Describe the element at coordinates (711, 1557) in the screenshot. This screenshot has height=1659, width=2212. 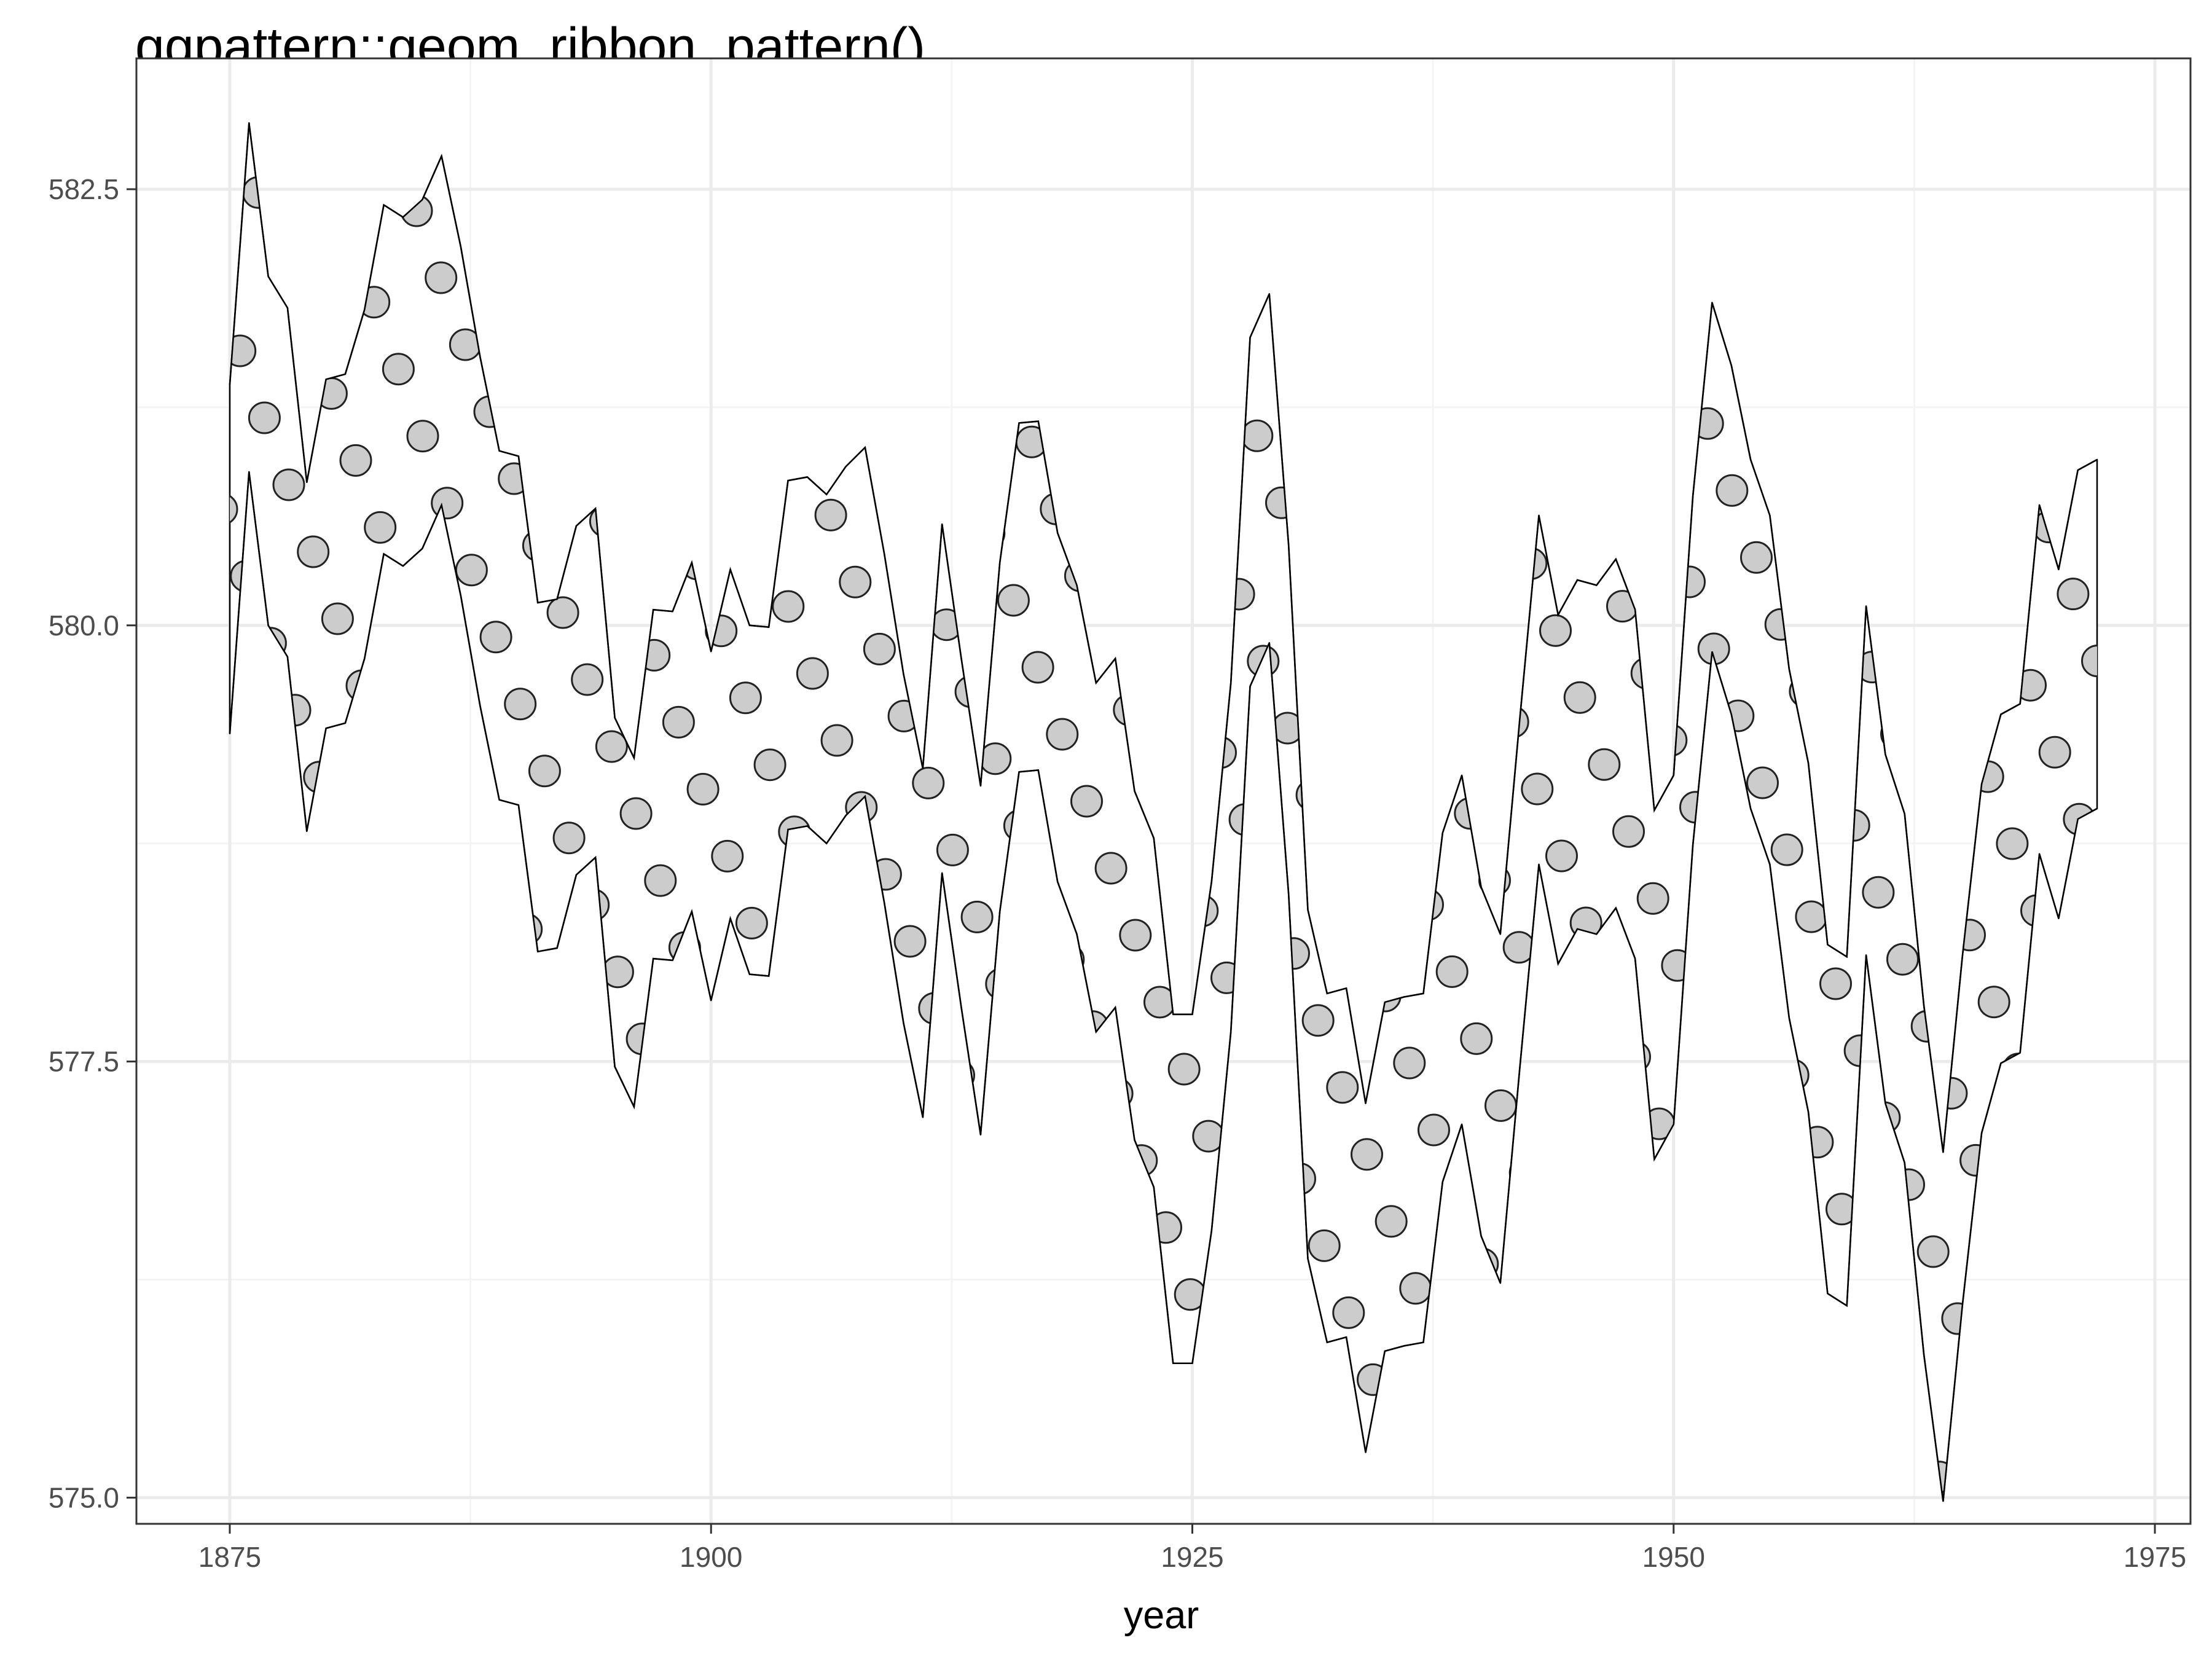
I see `x-tick-label: 1900` at that location.